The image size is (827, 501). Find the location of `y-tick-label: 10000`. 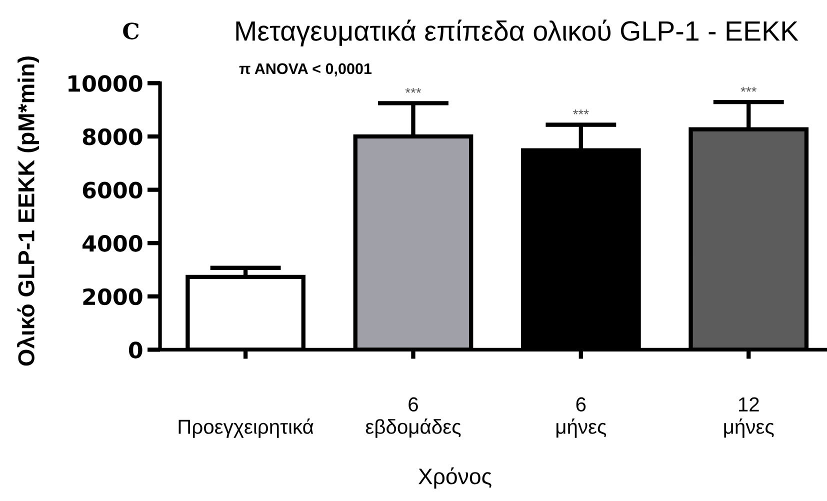

y-tick-label: 10000 is located at coordinates (105, 83).